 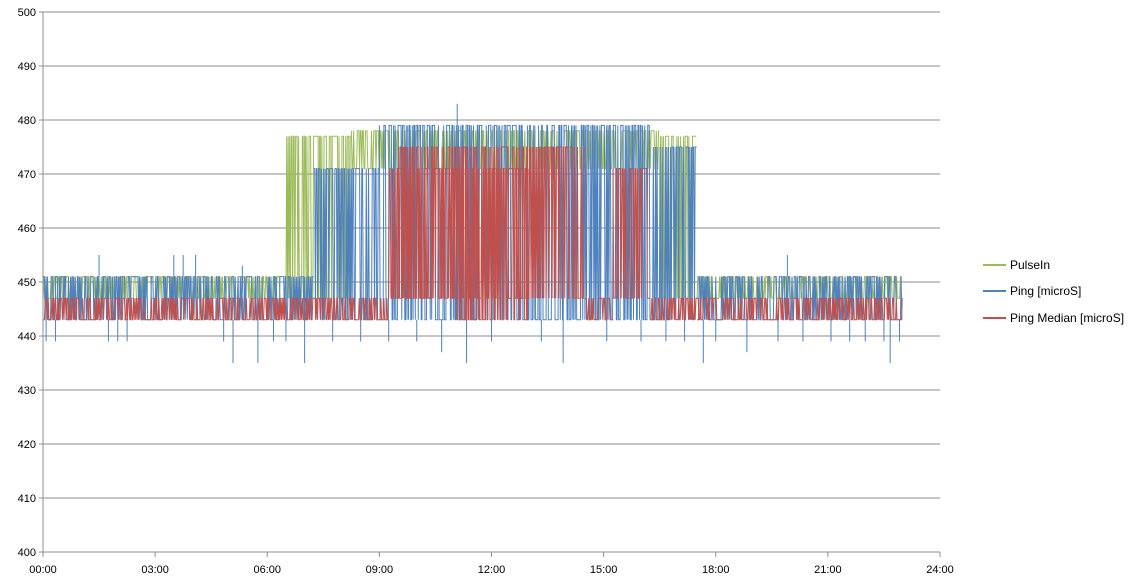 I want to click on y-tick-labels: 400 410 420 430 440 450 460 470 480 490 500, so click(x=27, y=283).